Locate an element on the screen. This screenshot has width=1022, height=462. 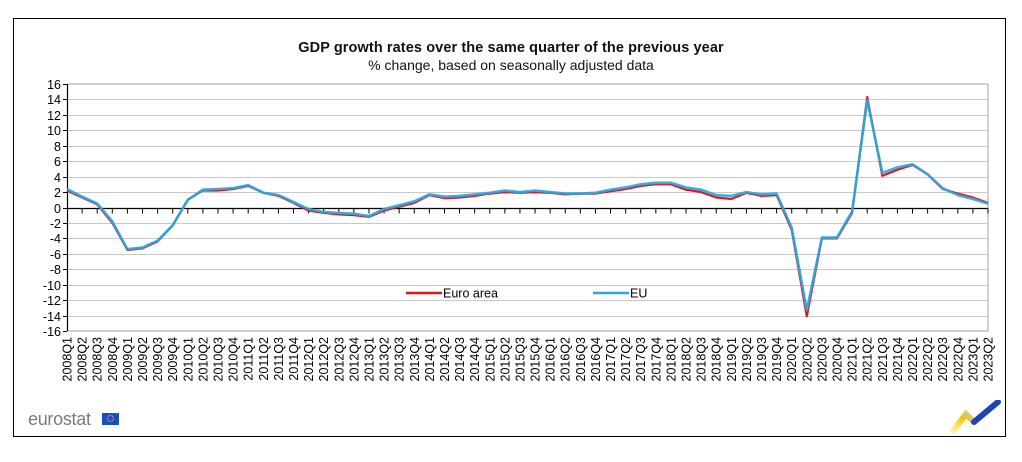
legend-label: EU is located at coordinates (638, 294).